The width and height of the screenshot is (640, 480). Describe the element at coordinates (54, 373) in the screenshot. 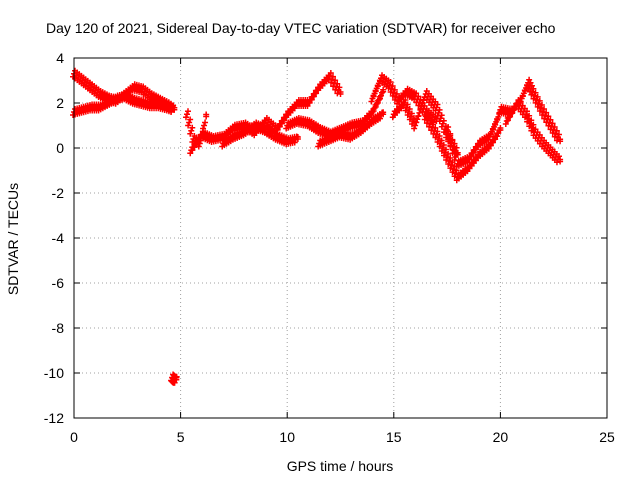

I see `y-tick-label: -10` at that location.